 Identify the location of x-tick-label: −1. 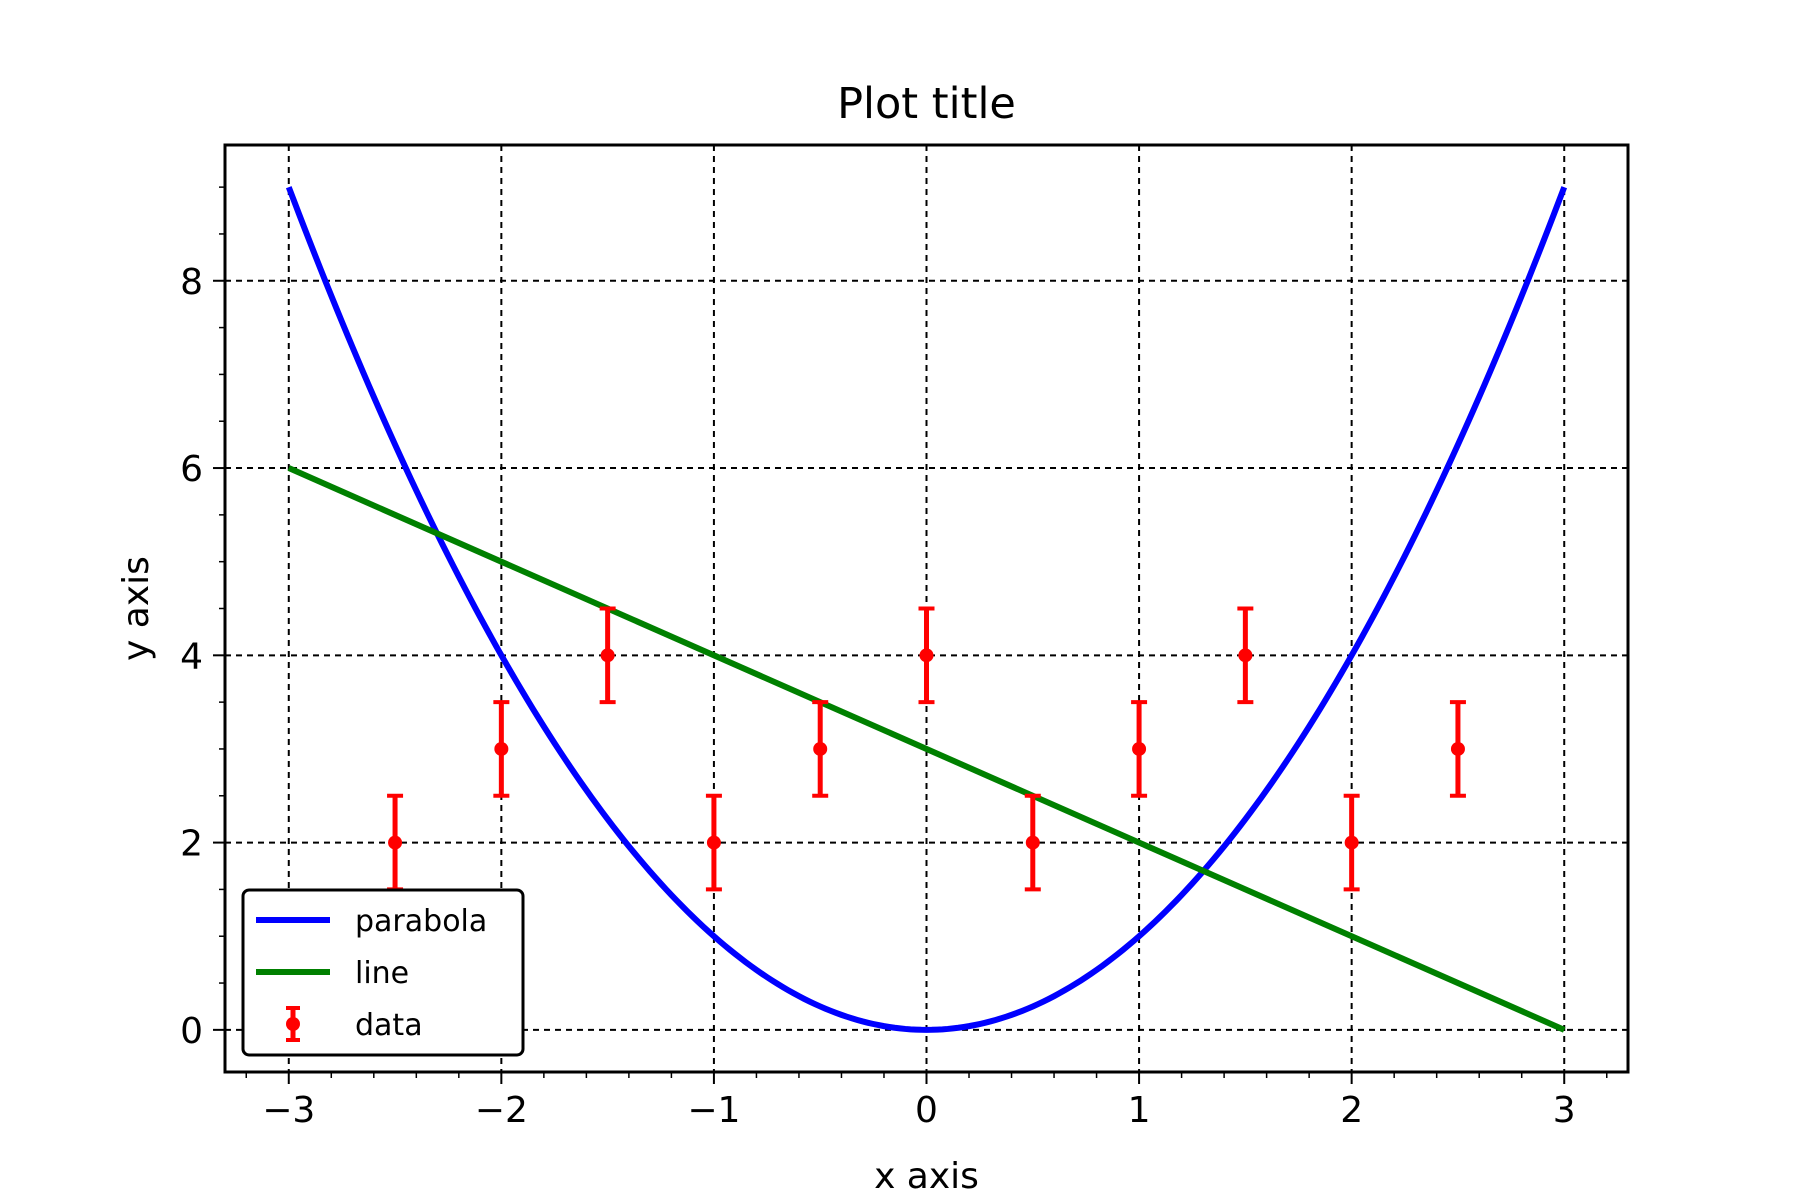
(713, 1110).